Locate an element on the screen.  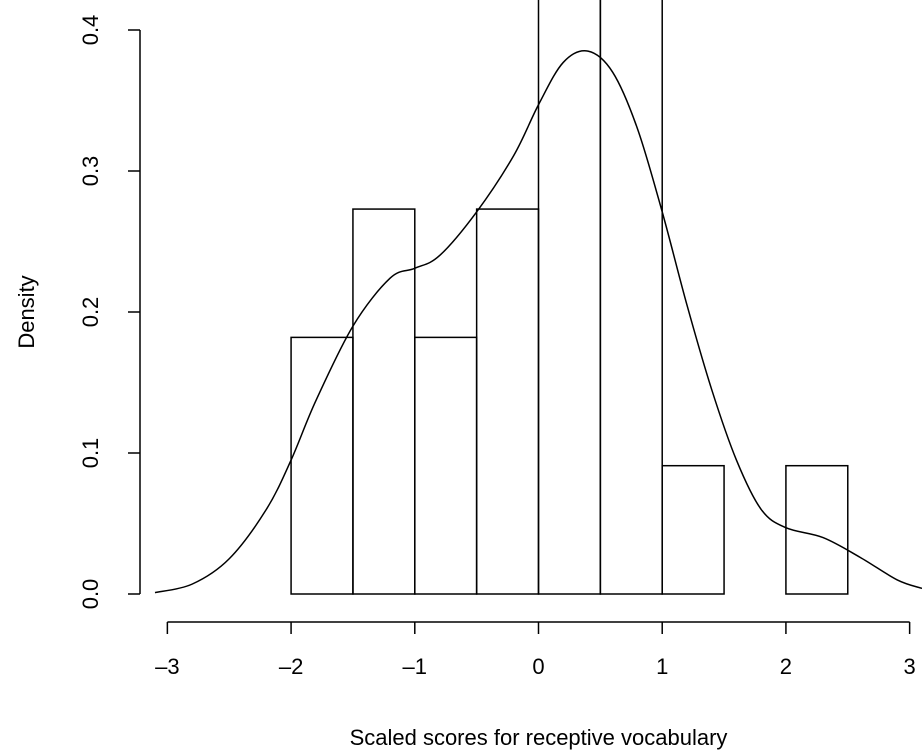
y-tick-label: 0.3 is located at coordinates (90, 171).